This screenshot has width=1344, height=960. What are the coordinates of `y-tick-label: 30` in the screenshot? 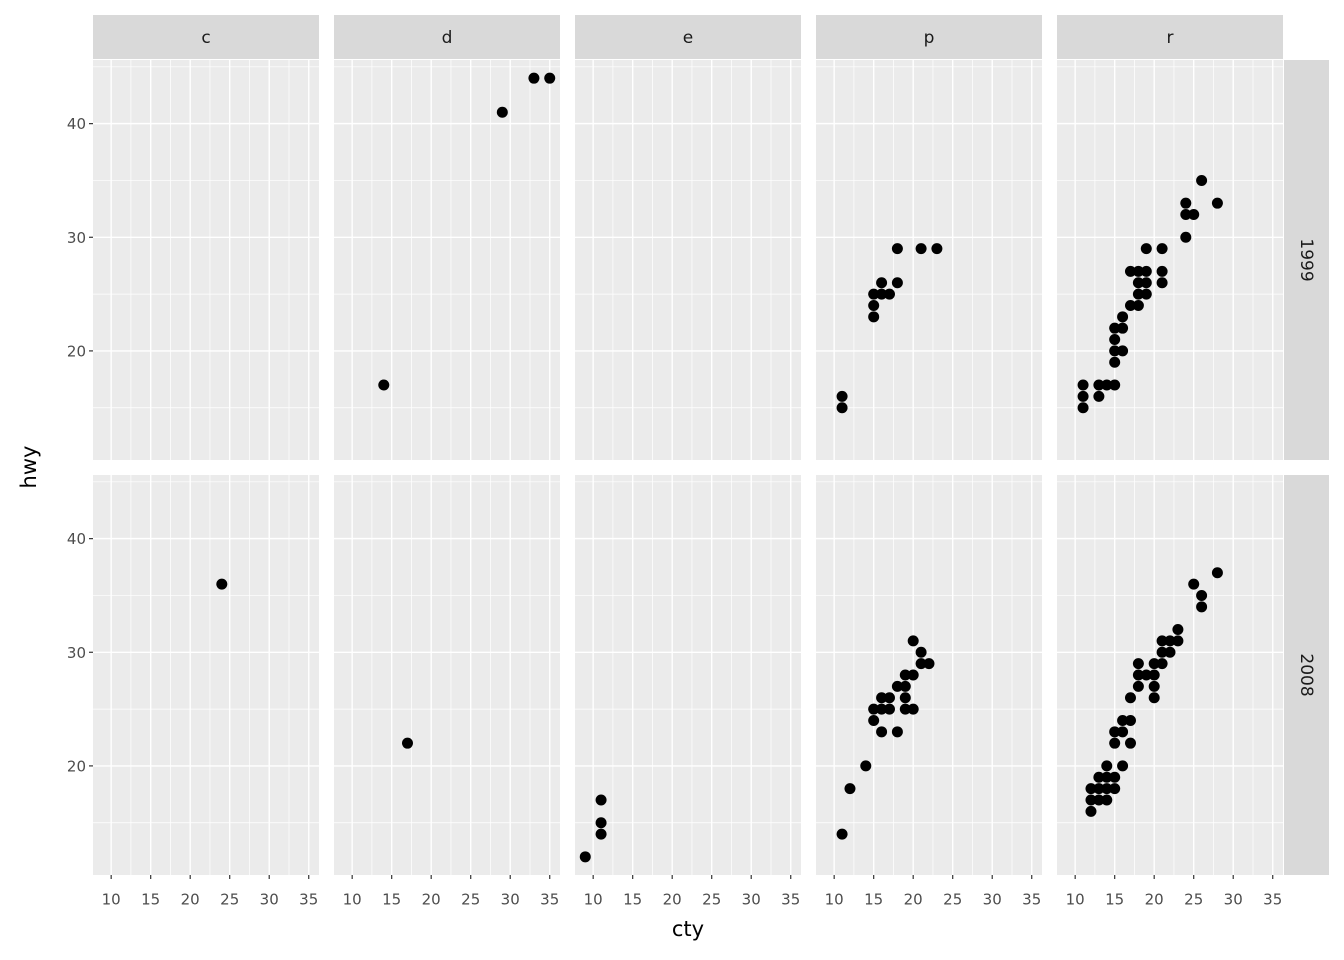 It's located at (76, 653).